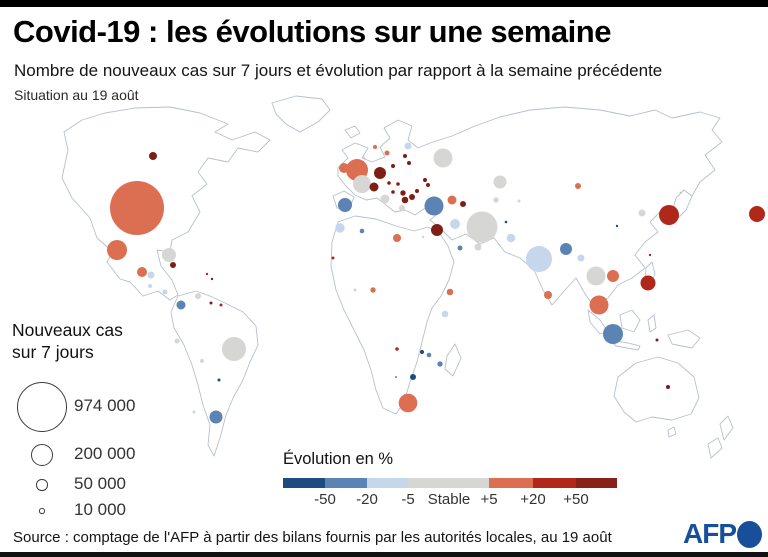 The width and height of the screenshot is (768, 557). What do you see at coordinates (496, 200) in the screenshot?
I see `bubble-ouzbekistan` at bounding box center [496, 200].